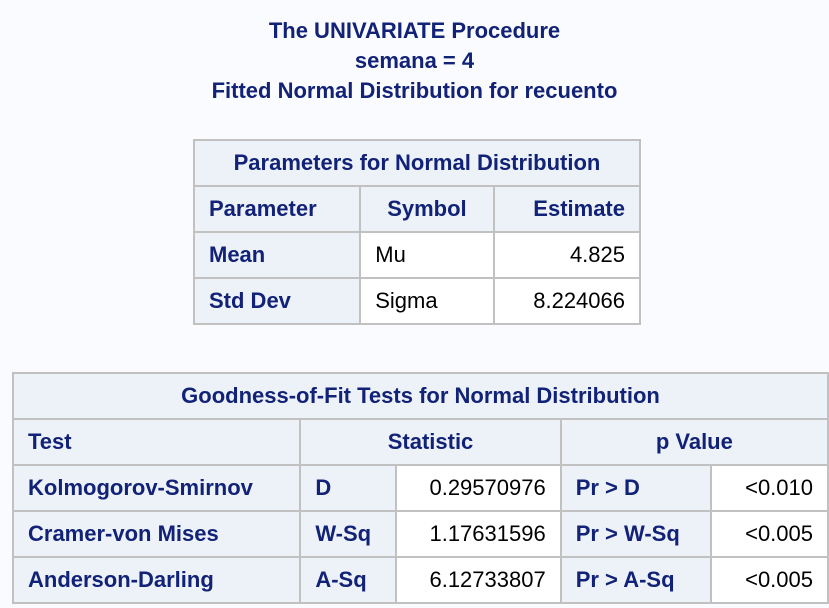 The width and height of the screenshot is (829, 608). What do you see at coordinates (636, 488) in the screenshot?
I see `p-label-cell: Pr > D` at bounding box center [636, 488].